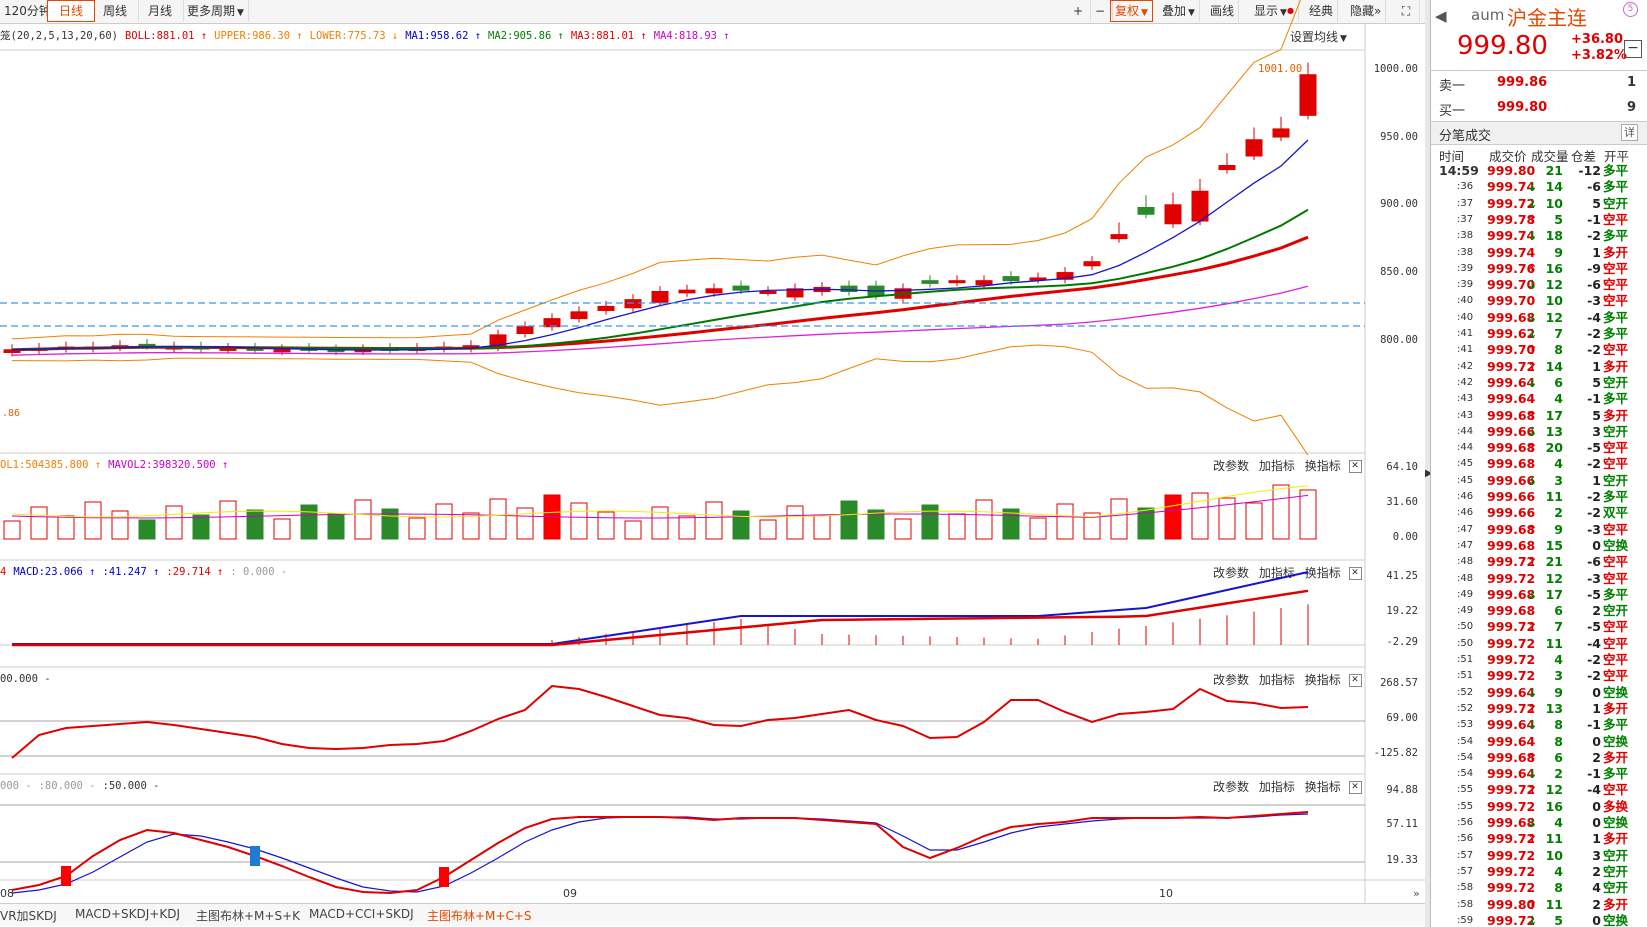  Describe the element at coordinates (1318, 36) in the screenshot. I see `ma-settings-dropdown: 设置均线 ▼` at that location.